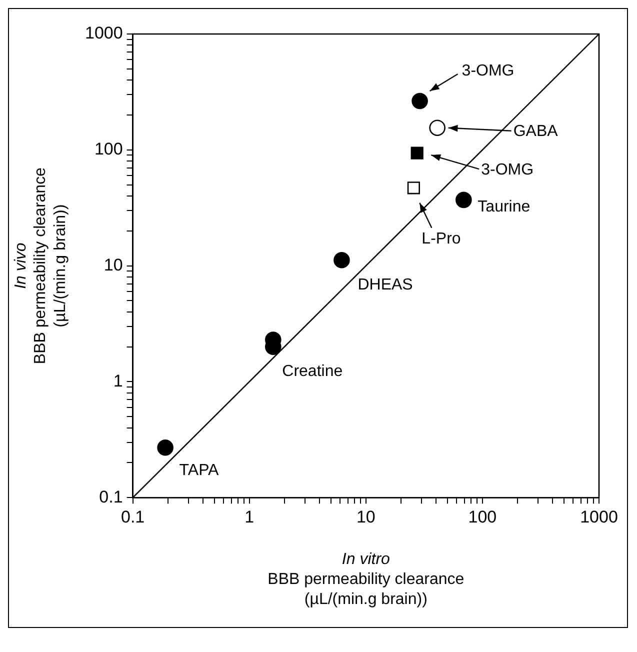 Image resolution: width=637 pixels, height=652 pixels. Describe the element at coordinates (41, 265) in the screenshot. I see `y-axis-title: In vivo BBB permeability clearance (µL/(min.g brain))` at that location.